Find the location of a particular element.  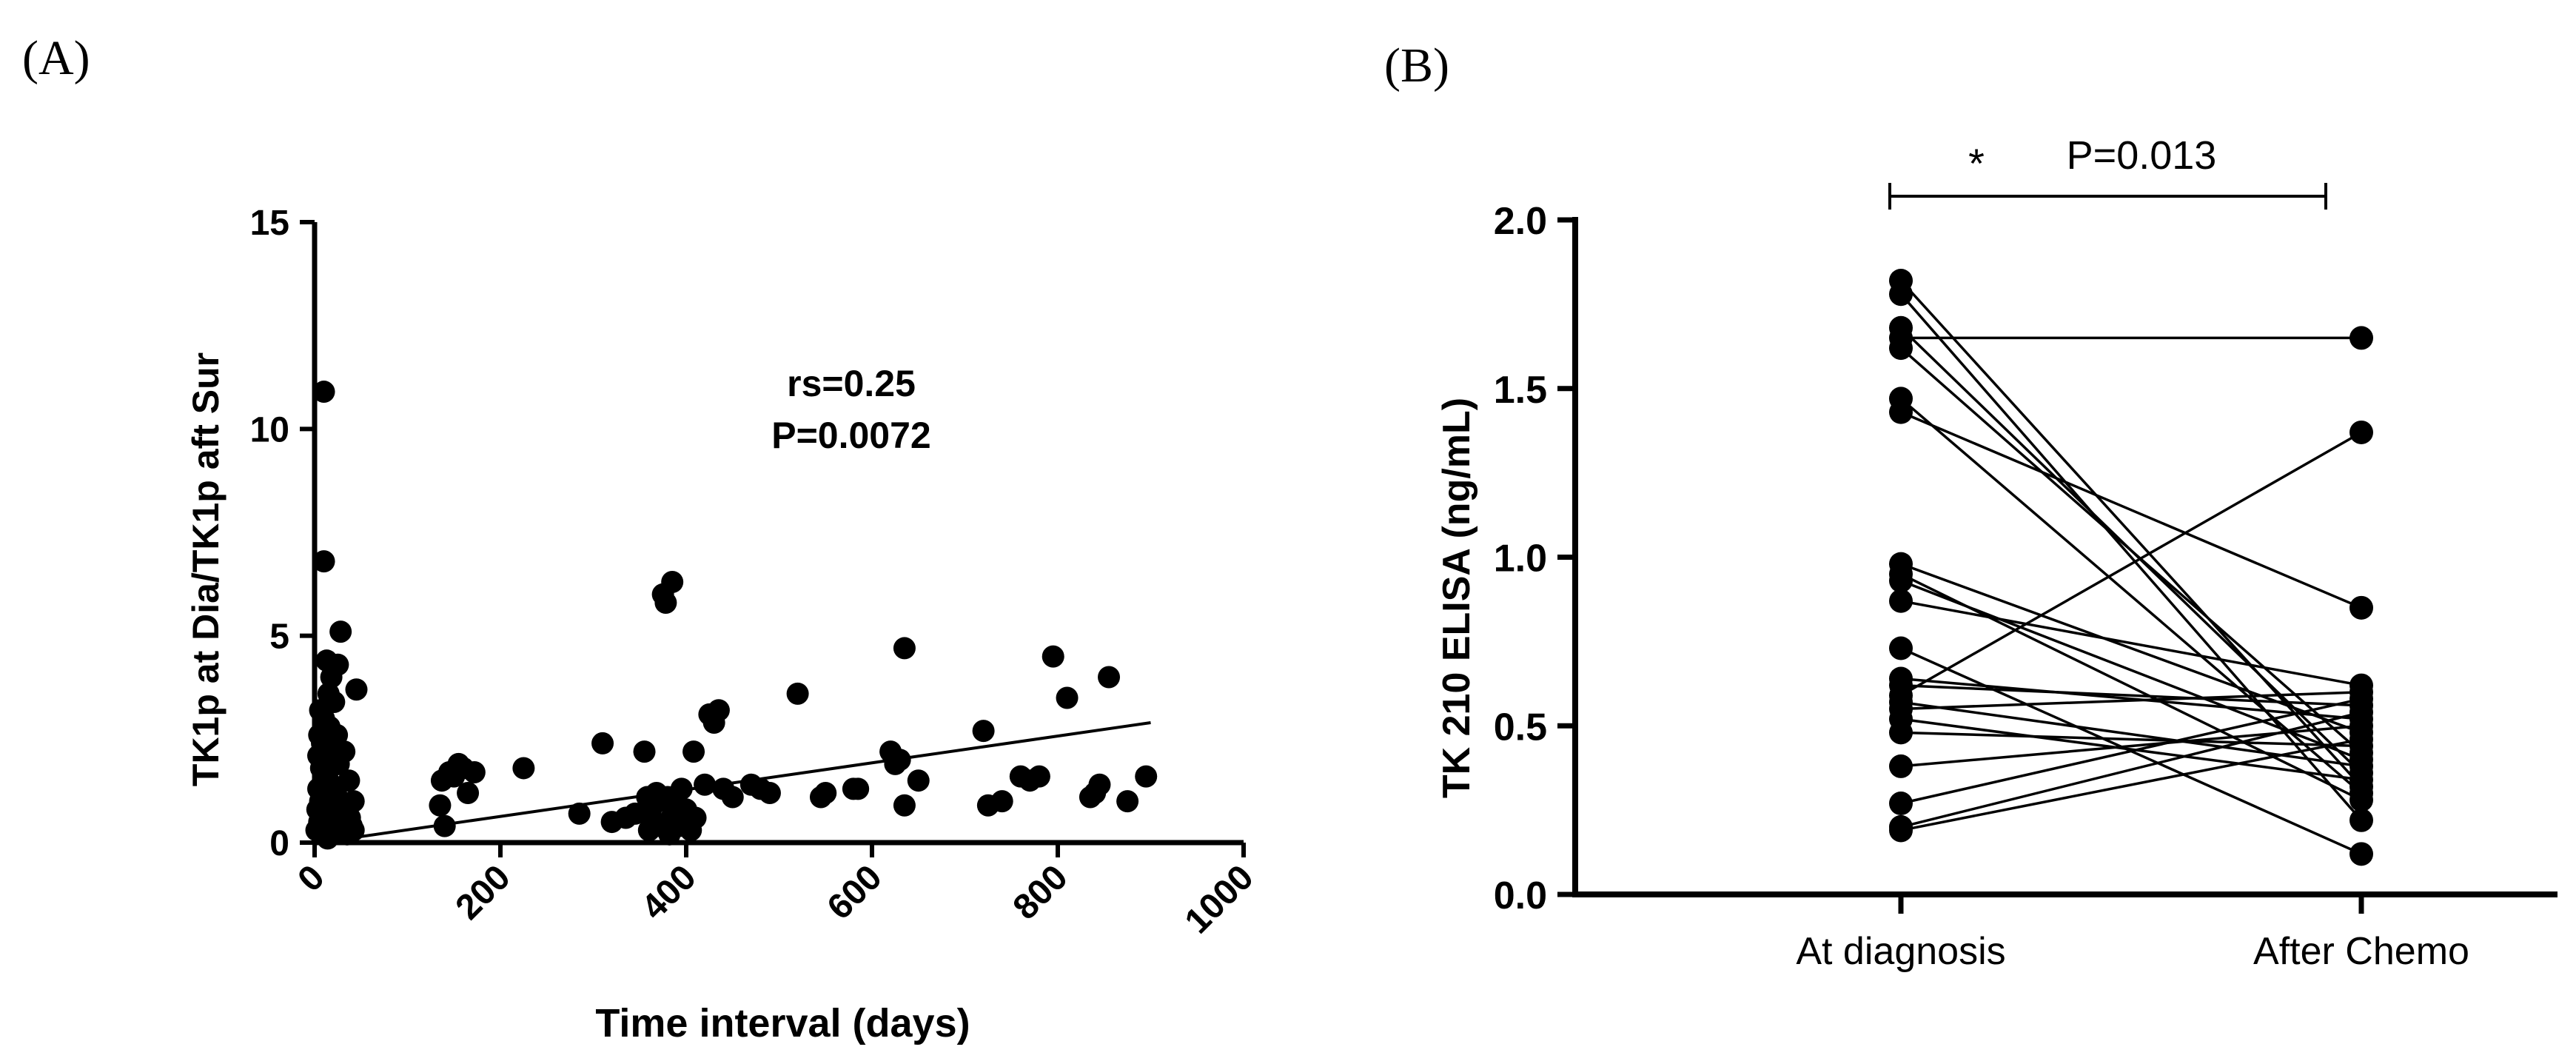

x-ticks-b is located at coordinates (2131, 904).